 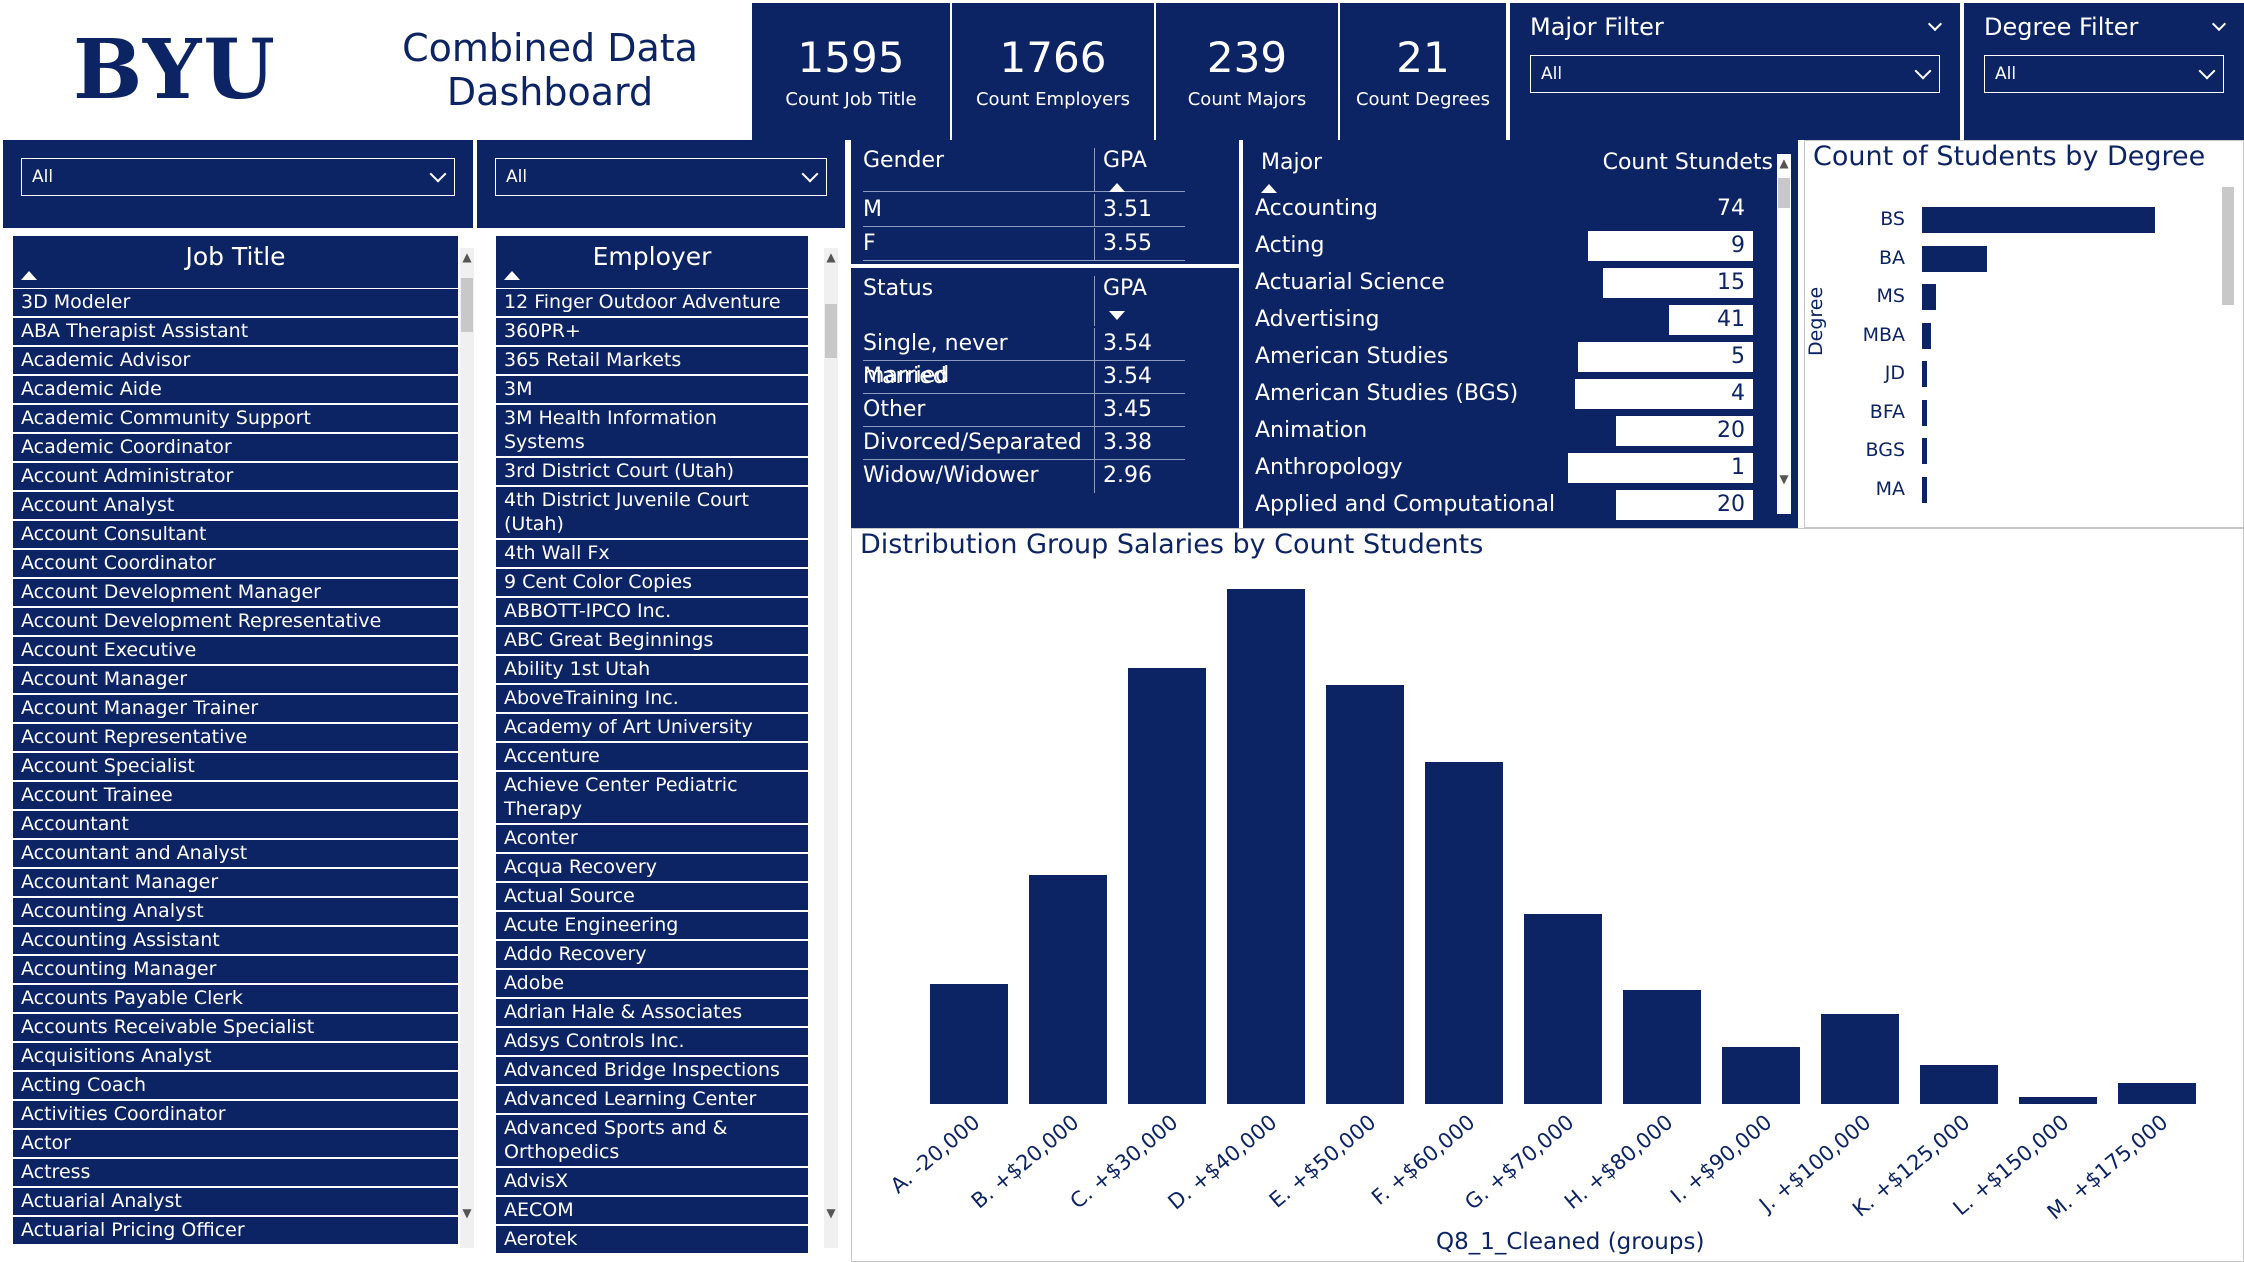 I want to click on list-item: Account Manager Trainer, so click(x=235, y=708).